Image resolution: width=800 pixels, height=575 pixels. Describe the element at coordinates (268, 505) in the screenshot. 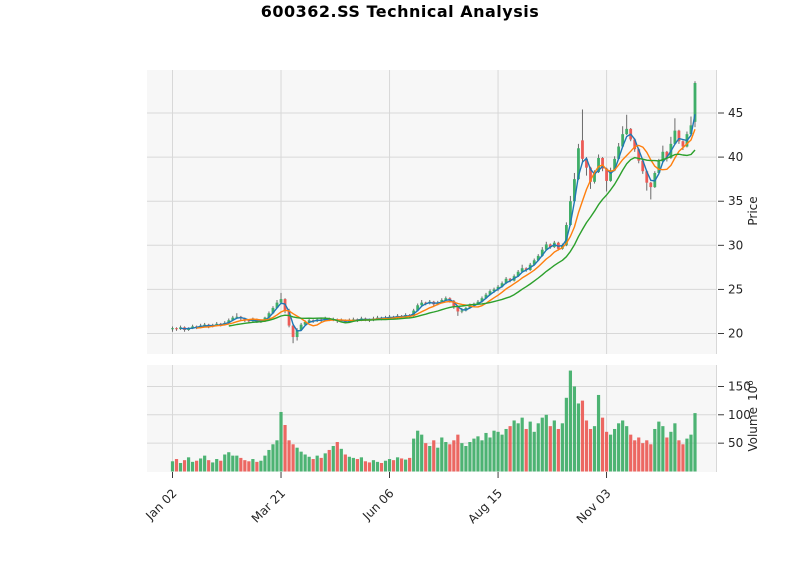

I see `date-tick-label: Mar 21` at that location.